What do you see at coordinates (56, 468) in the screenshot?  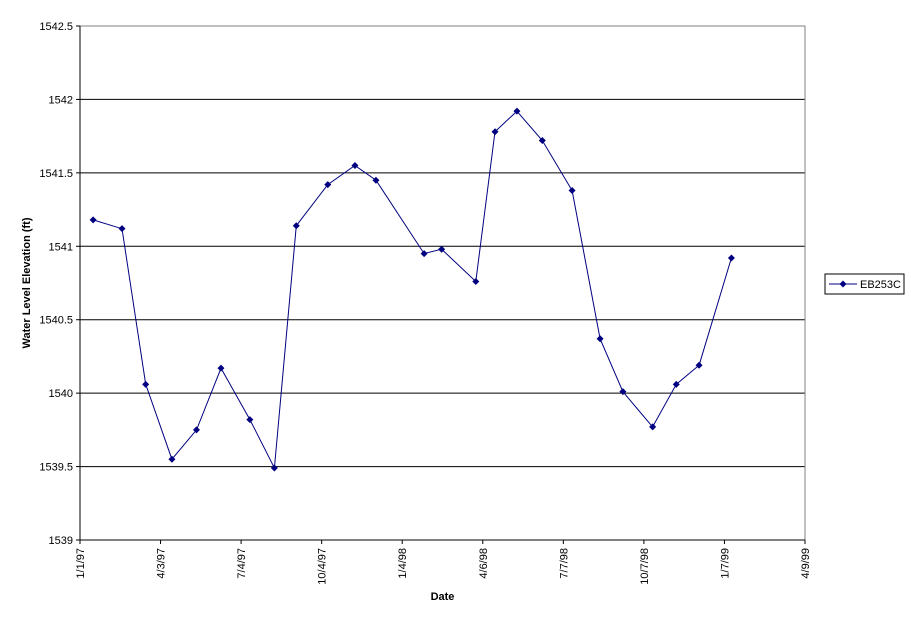 I see `y-tick-label: 1539.5` at bounding box center [56, 468].